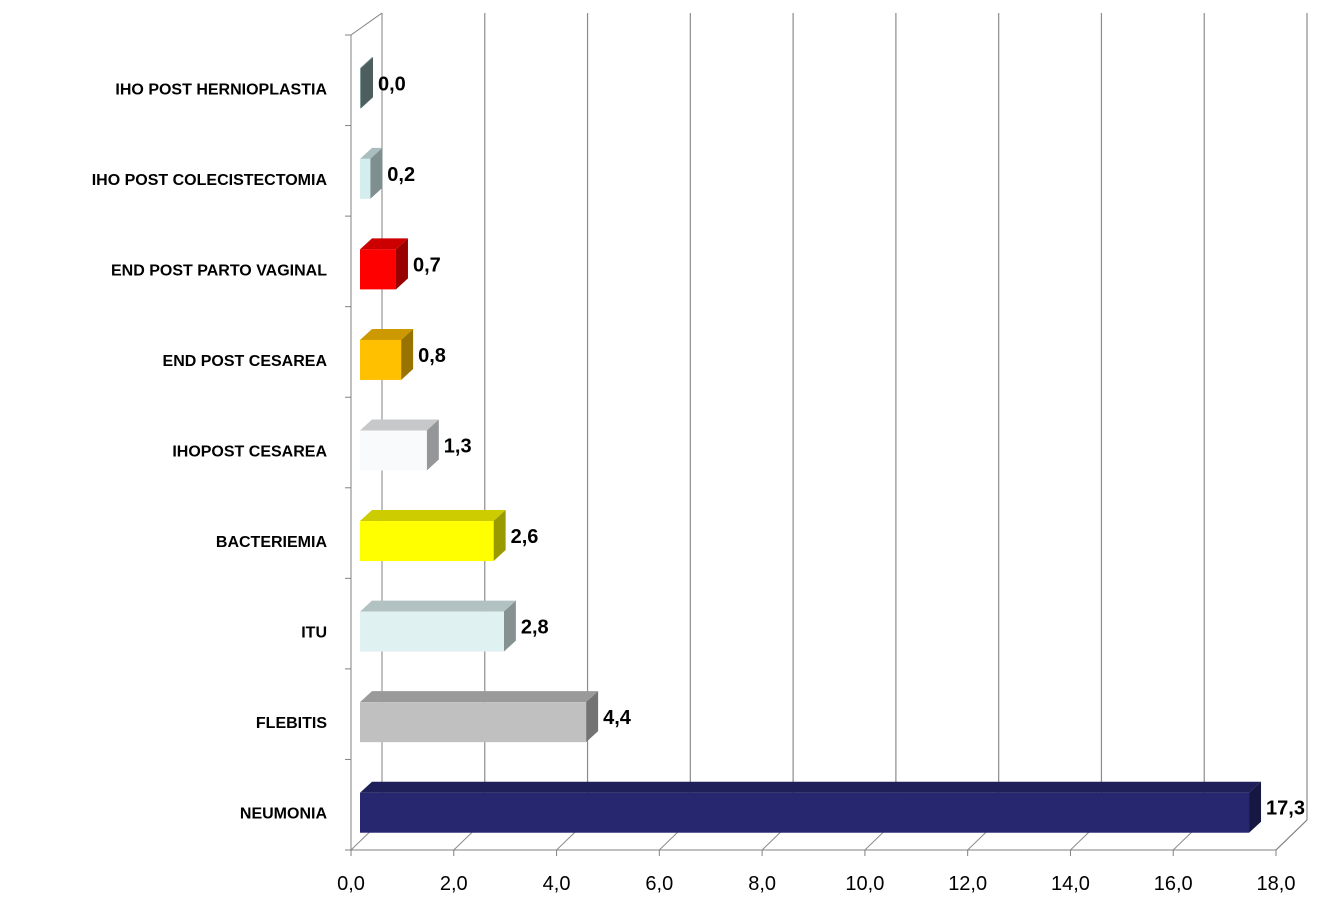 The width and height of the screenshot is (1322, 905). What do you see at coordinates (366, 24) in the screenshot?
I see `wall-top-edge` at bounding box center [366, 24].